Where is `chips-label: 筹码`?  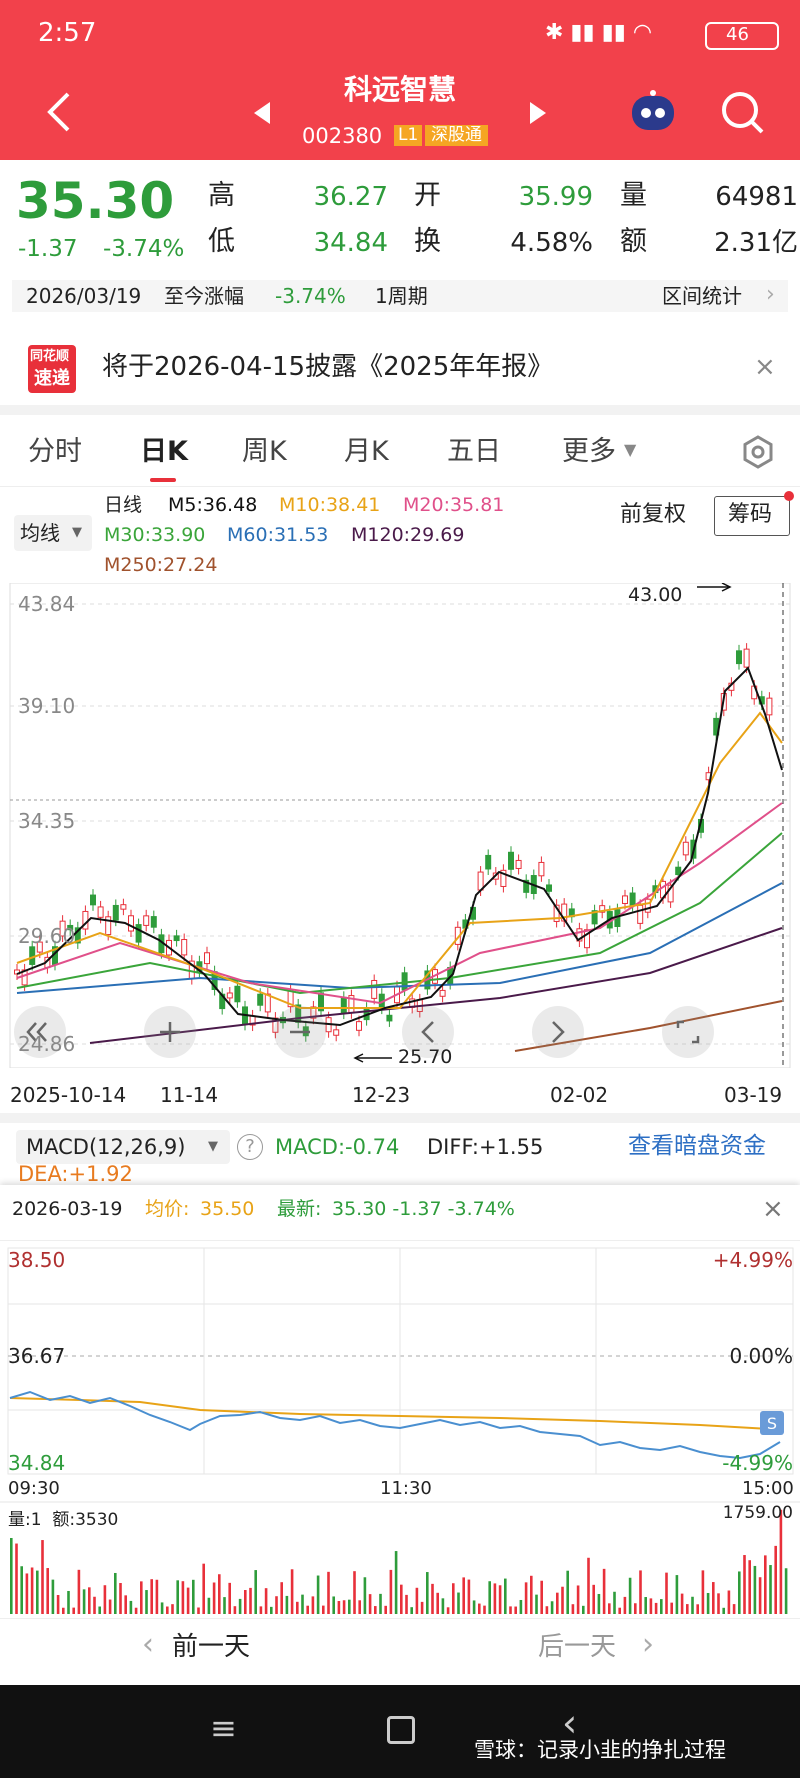
chips-label: 筹码 is located at coordinates (750, 514).